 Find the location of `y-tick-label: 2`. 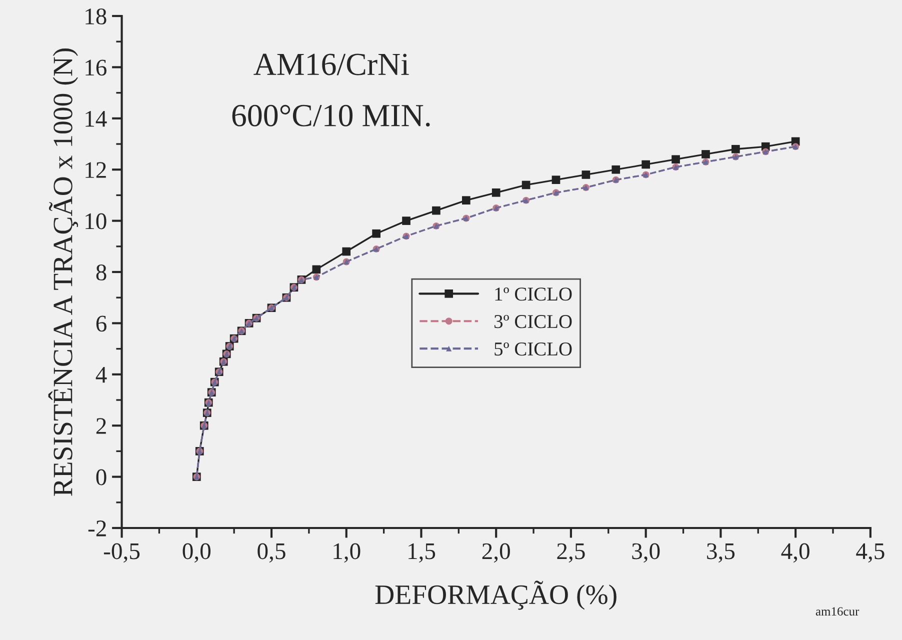

y-tick-label: 2 is located at coordinates (101, 426).